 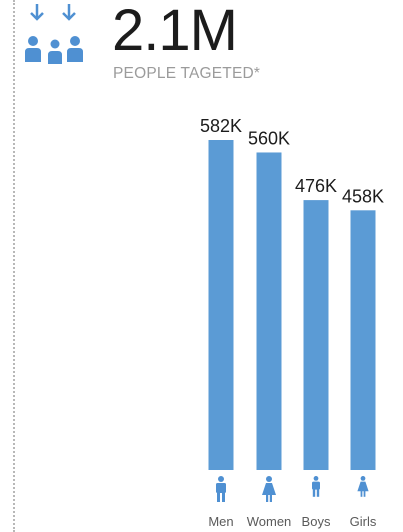 What do you see at coordinates (54, 34) in the screenshot?
I see `family-with-down-arrows-icon` at bounding box center [54, 34].